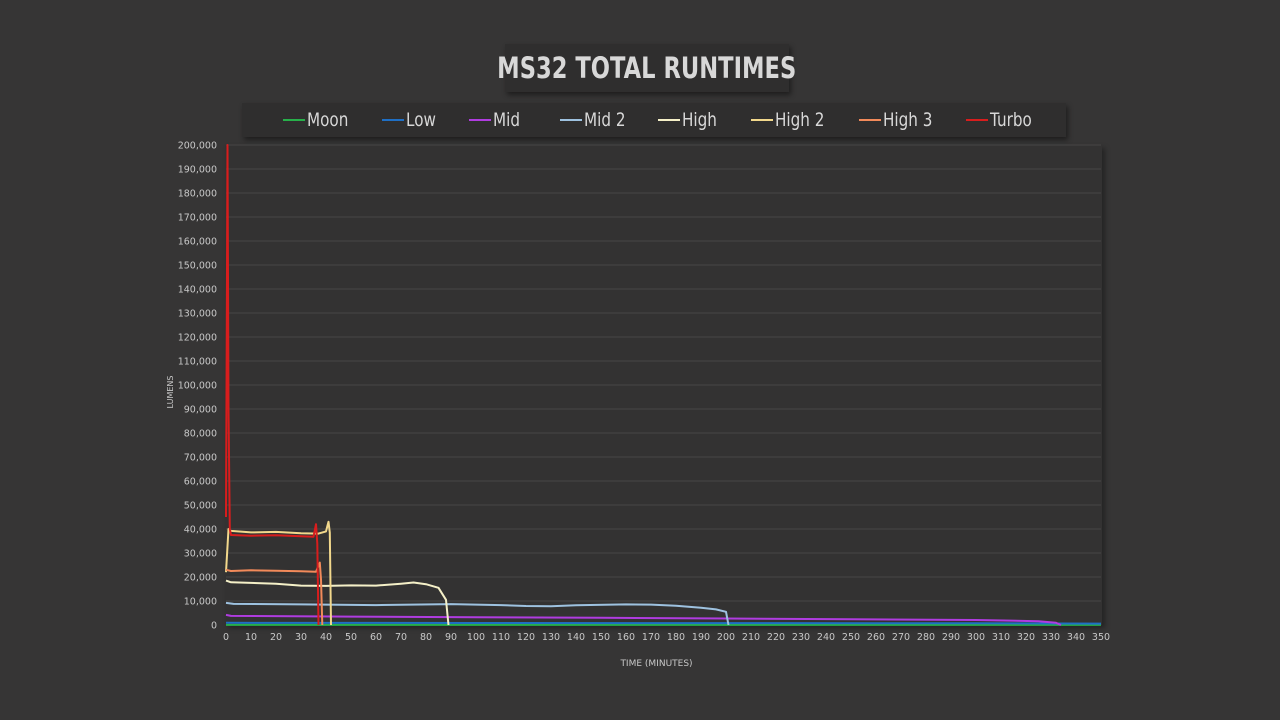 The height and width of the screenshot is (720, 1280). What do you see at coordinates (951, 637) in the screenshot?
I see `x-tick-label: 290` at bounding box center [951, 637].